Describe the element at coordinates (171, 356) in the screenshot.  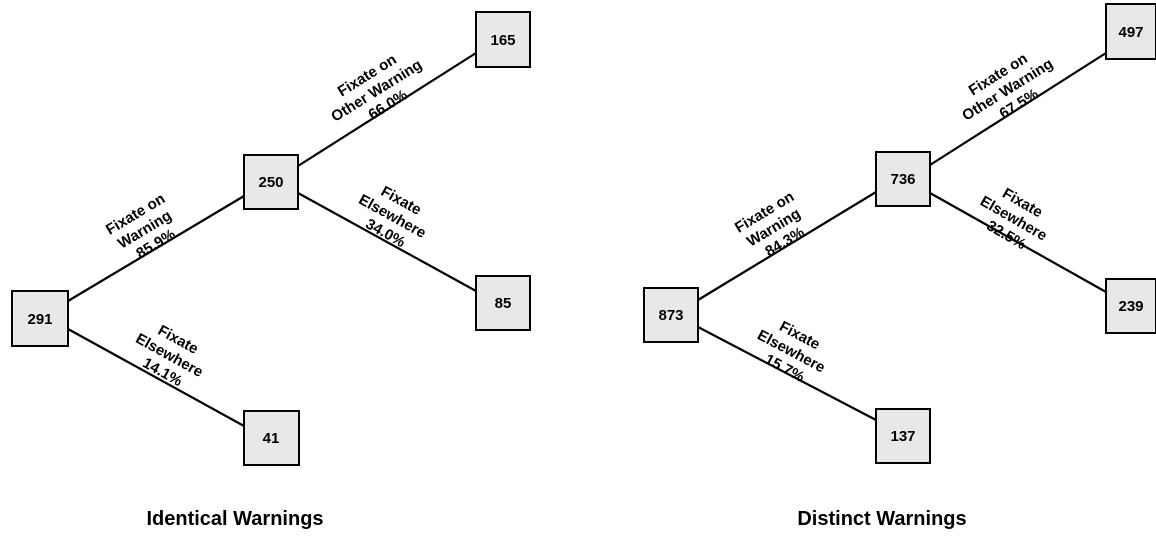
I see `edge-label-root-to-elsewhere: Fixate Elsewhere 14.1%` at that location.